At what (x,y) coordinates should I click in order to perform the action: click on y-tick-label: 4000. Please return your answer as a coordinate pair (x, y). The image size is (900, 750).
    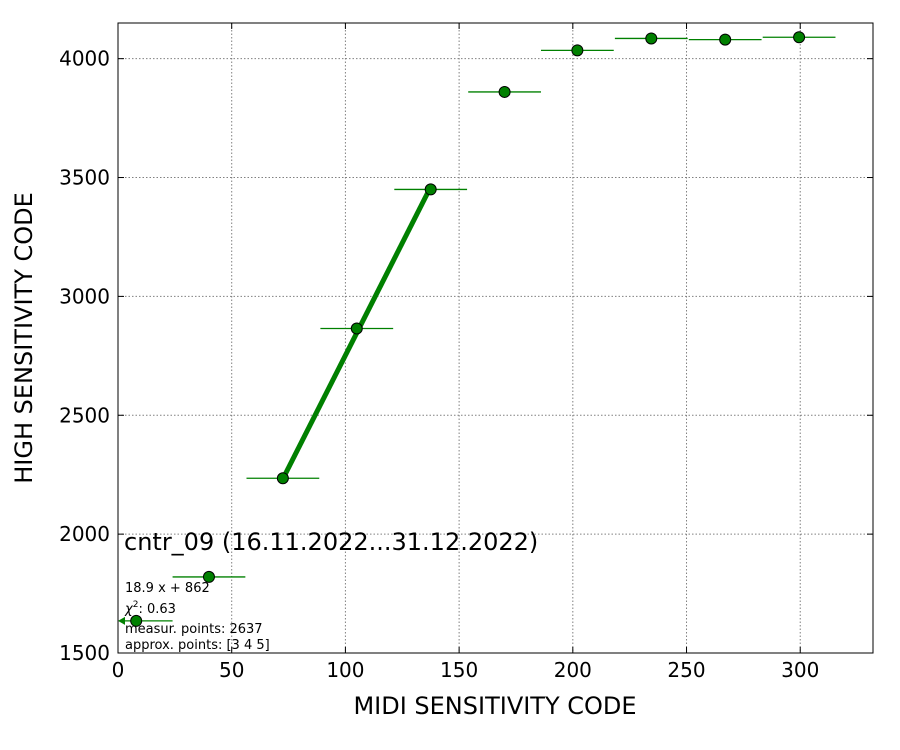
    Looking at the image, I should click on (84, 59).